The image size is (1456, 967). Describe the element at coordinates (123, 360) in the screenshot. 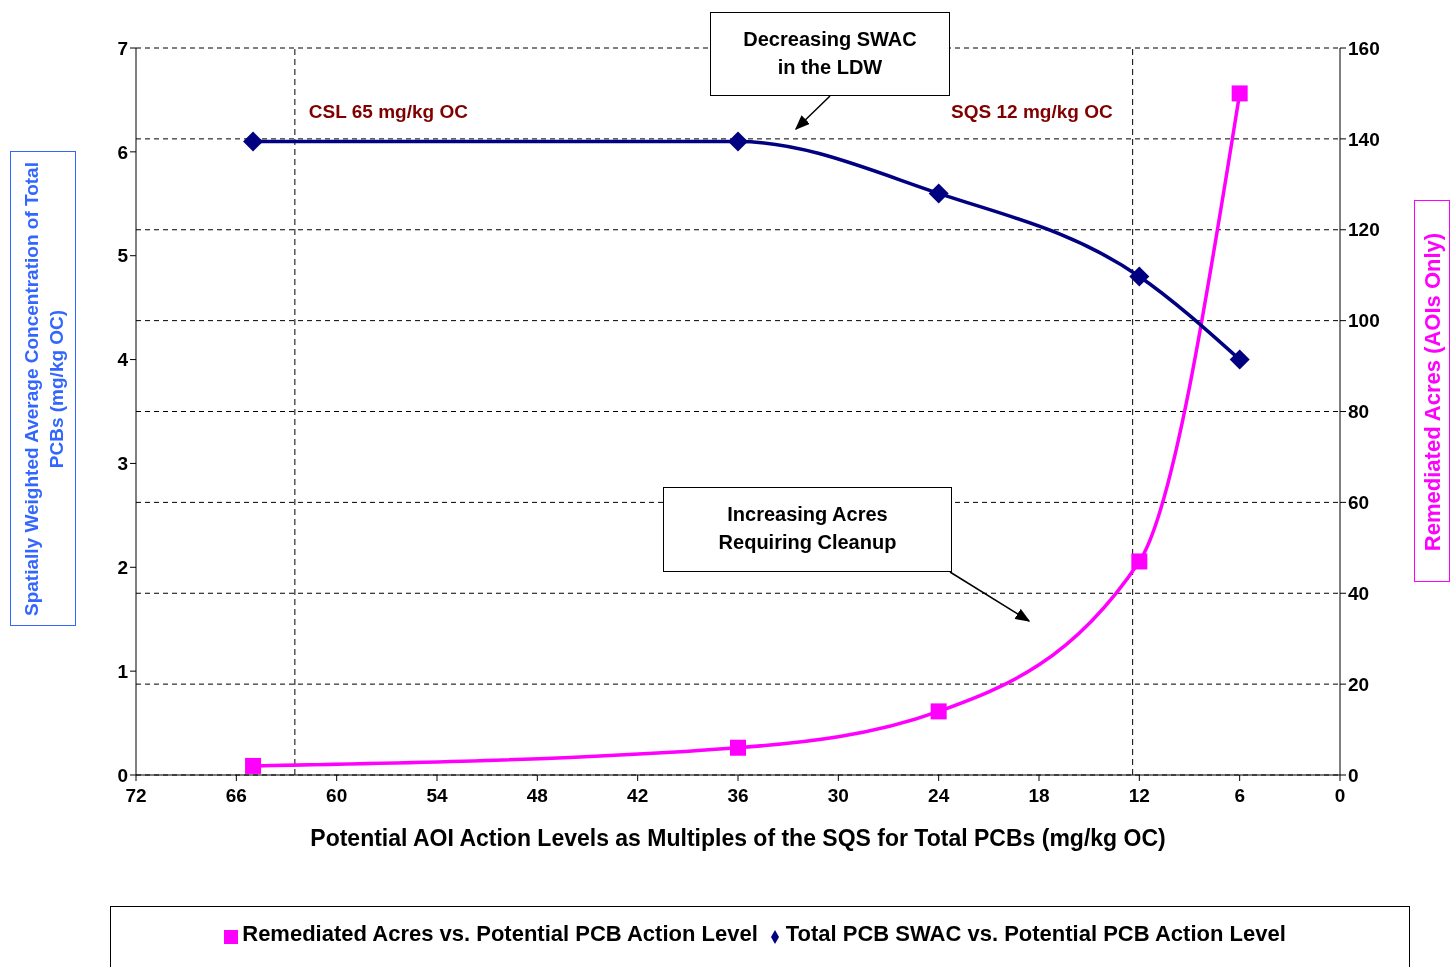

I see `y-tick-label: 4` at that location.